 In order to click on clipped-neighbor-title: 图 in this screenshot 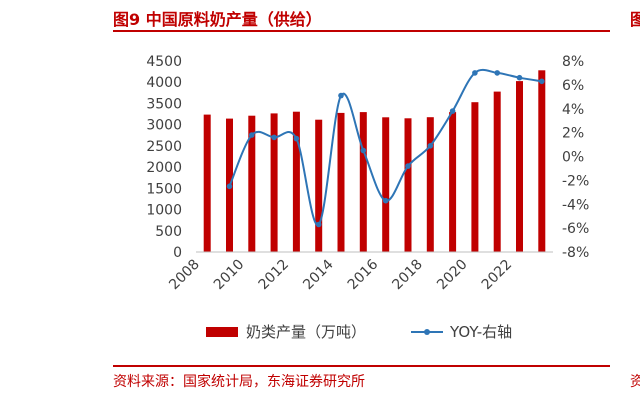, I will do `click(635, 19)`.